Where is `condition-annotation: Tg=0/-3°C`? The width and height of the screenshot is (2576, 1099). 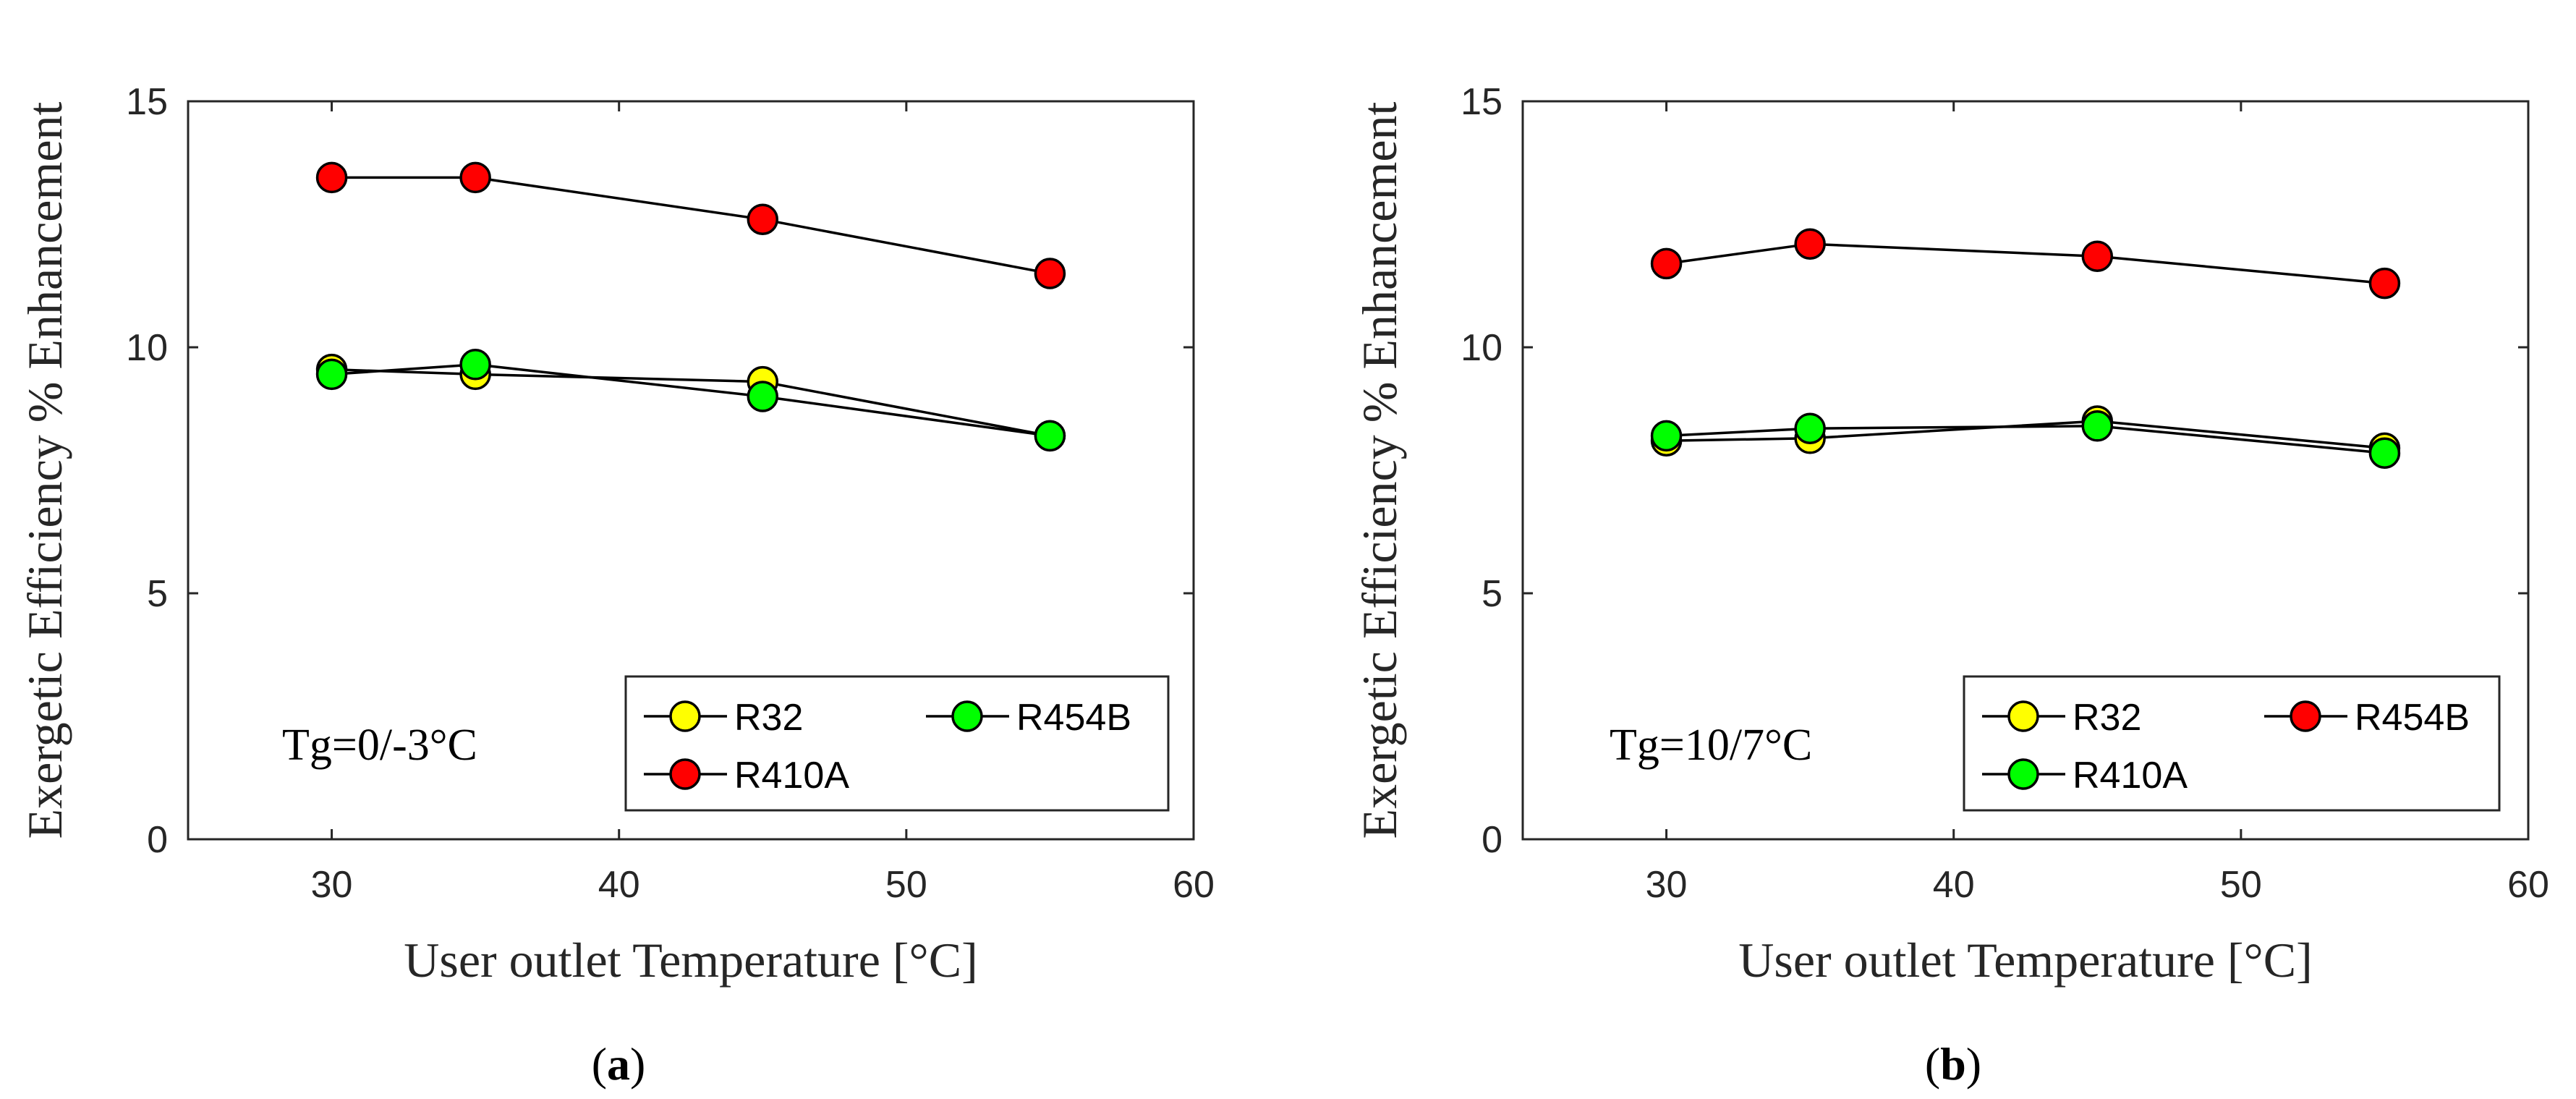
condition-annotation: Tg=0/-3°C is located at coordinates (379, 745).